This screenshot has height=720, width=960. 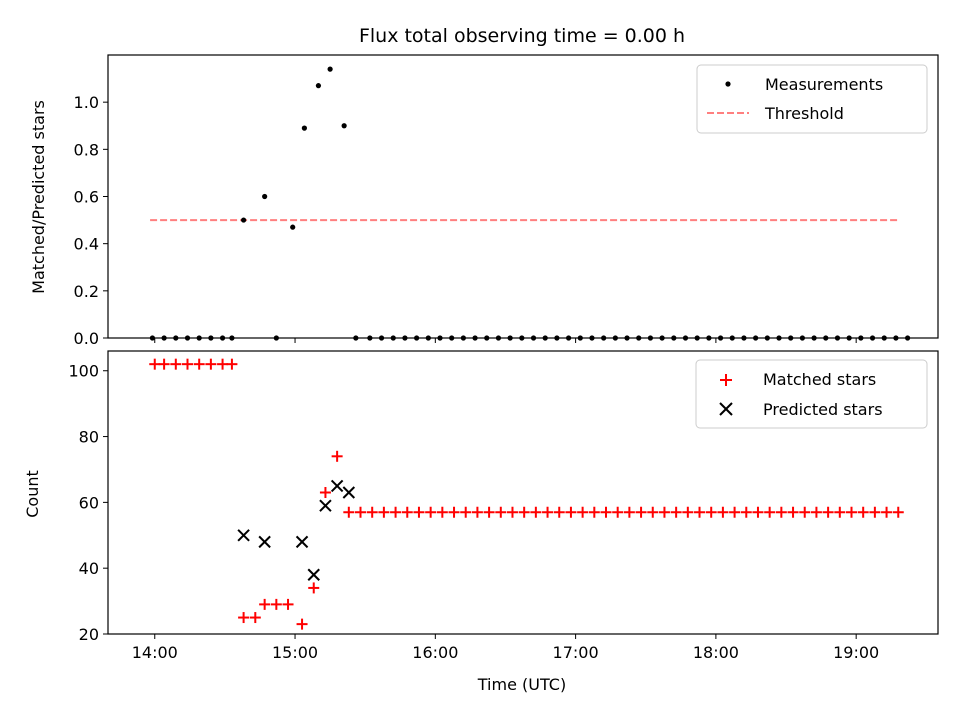 I want to click on bottom-legend: Matched stars Predicted stars, so click(x=811, y=394).